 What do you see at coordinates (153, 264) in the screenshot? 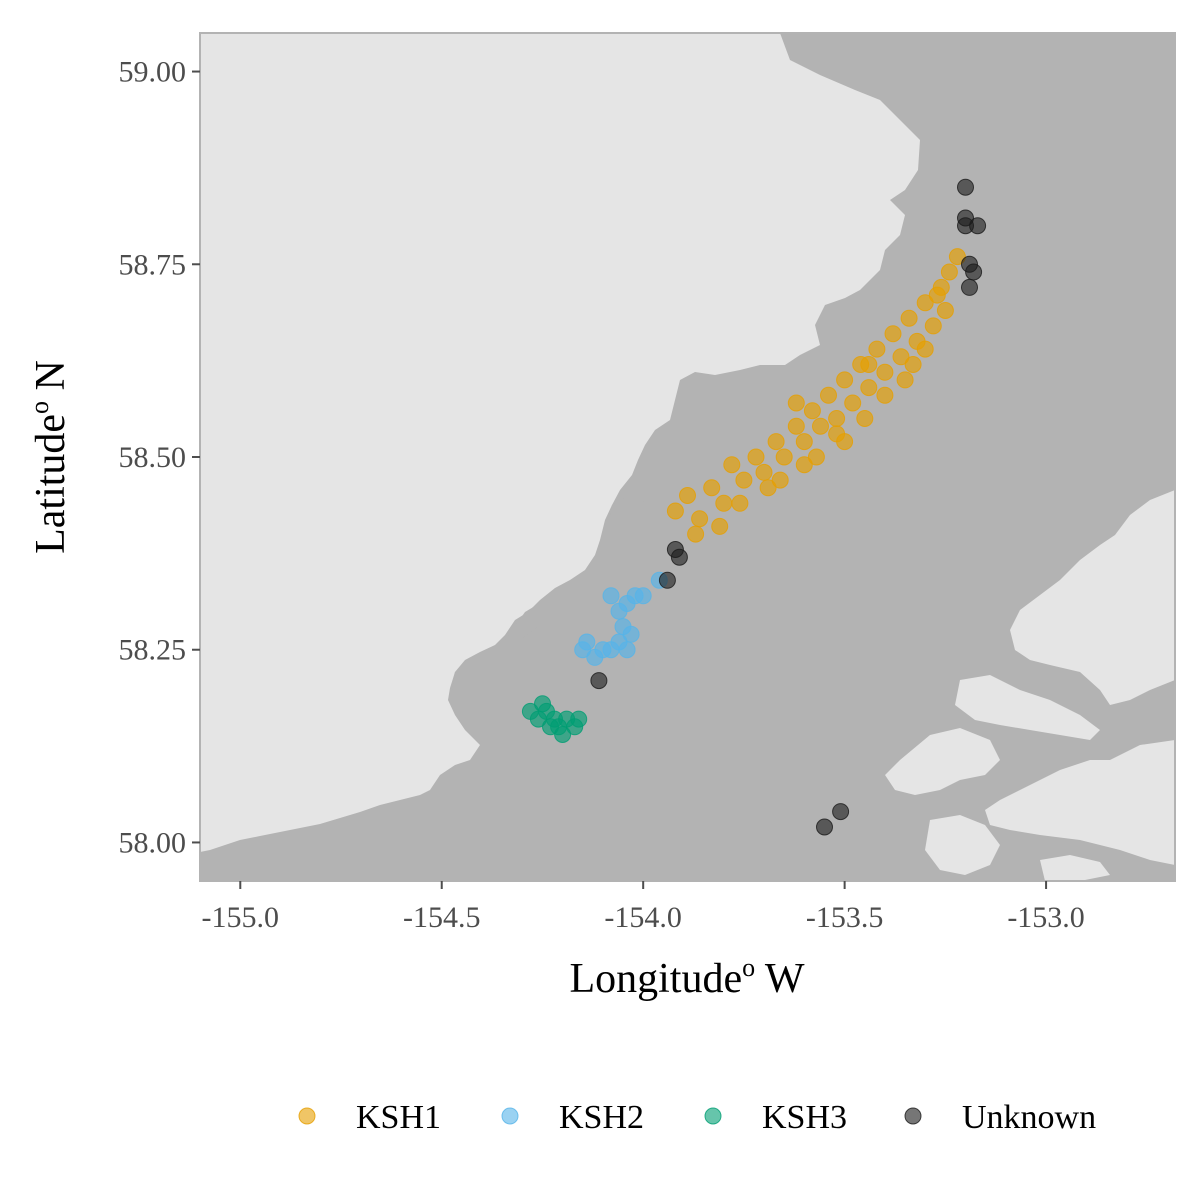
I see `y-tick-label: 58.75` at bounding box center [153, 264].